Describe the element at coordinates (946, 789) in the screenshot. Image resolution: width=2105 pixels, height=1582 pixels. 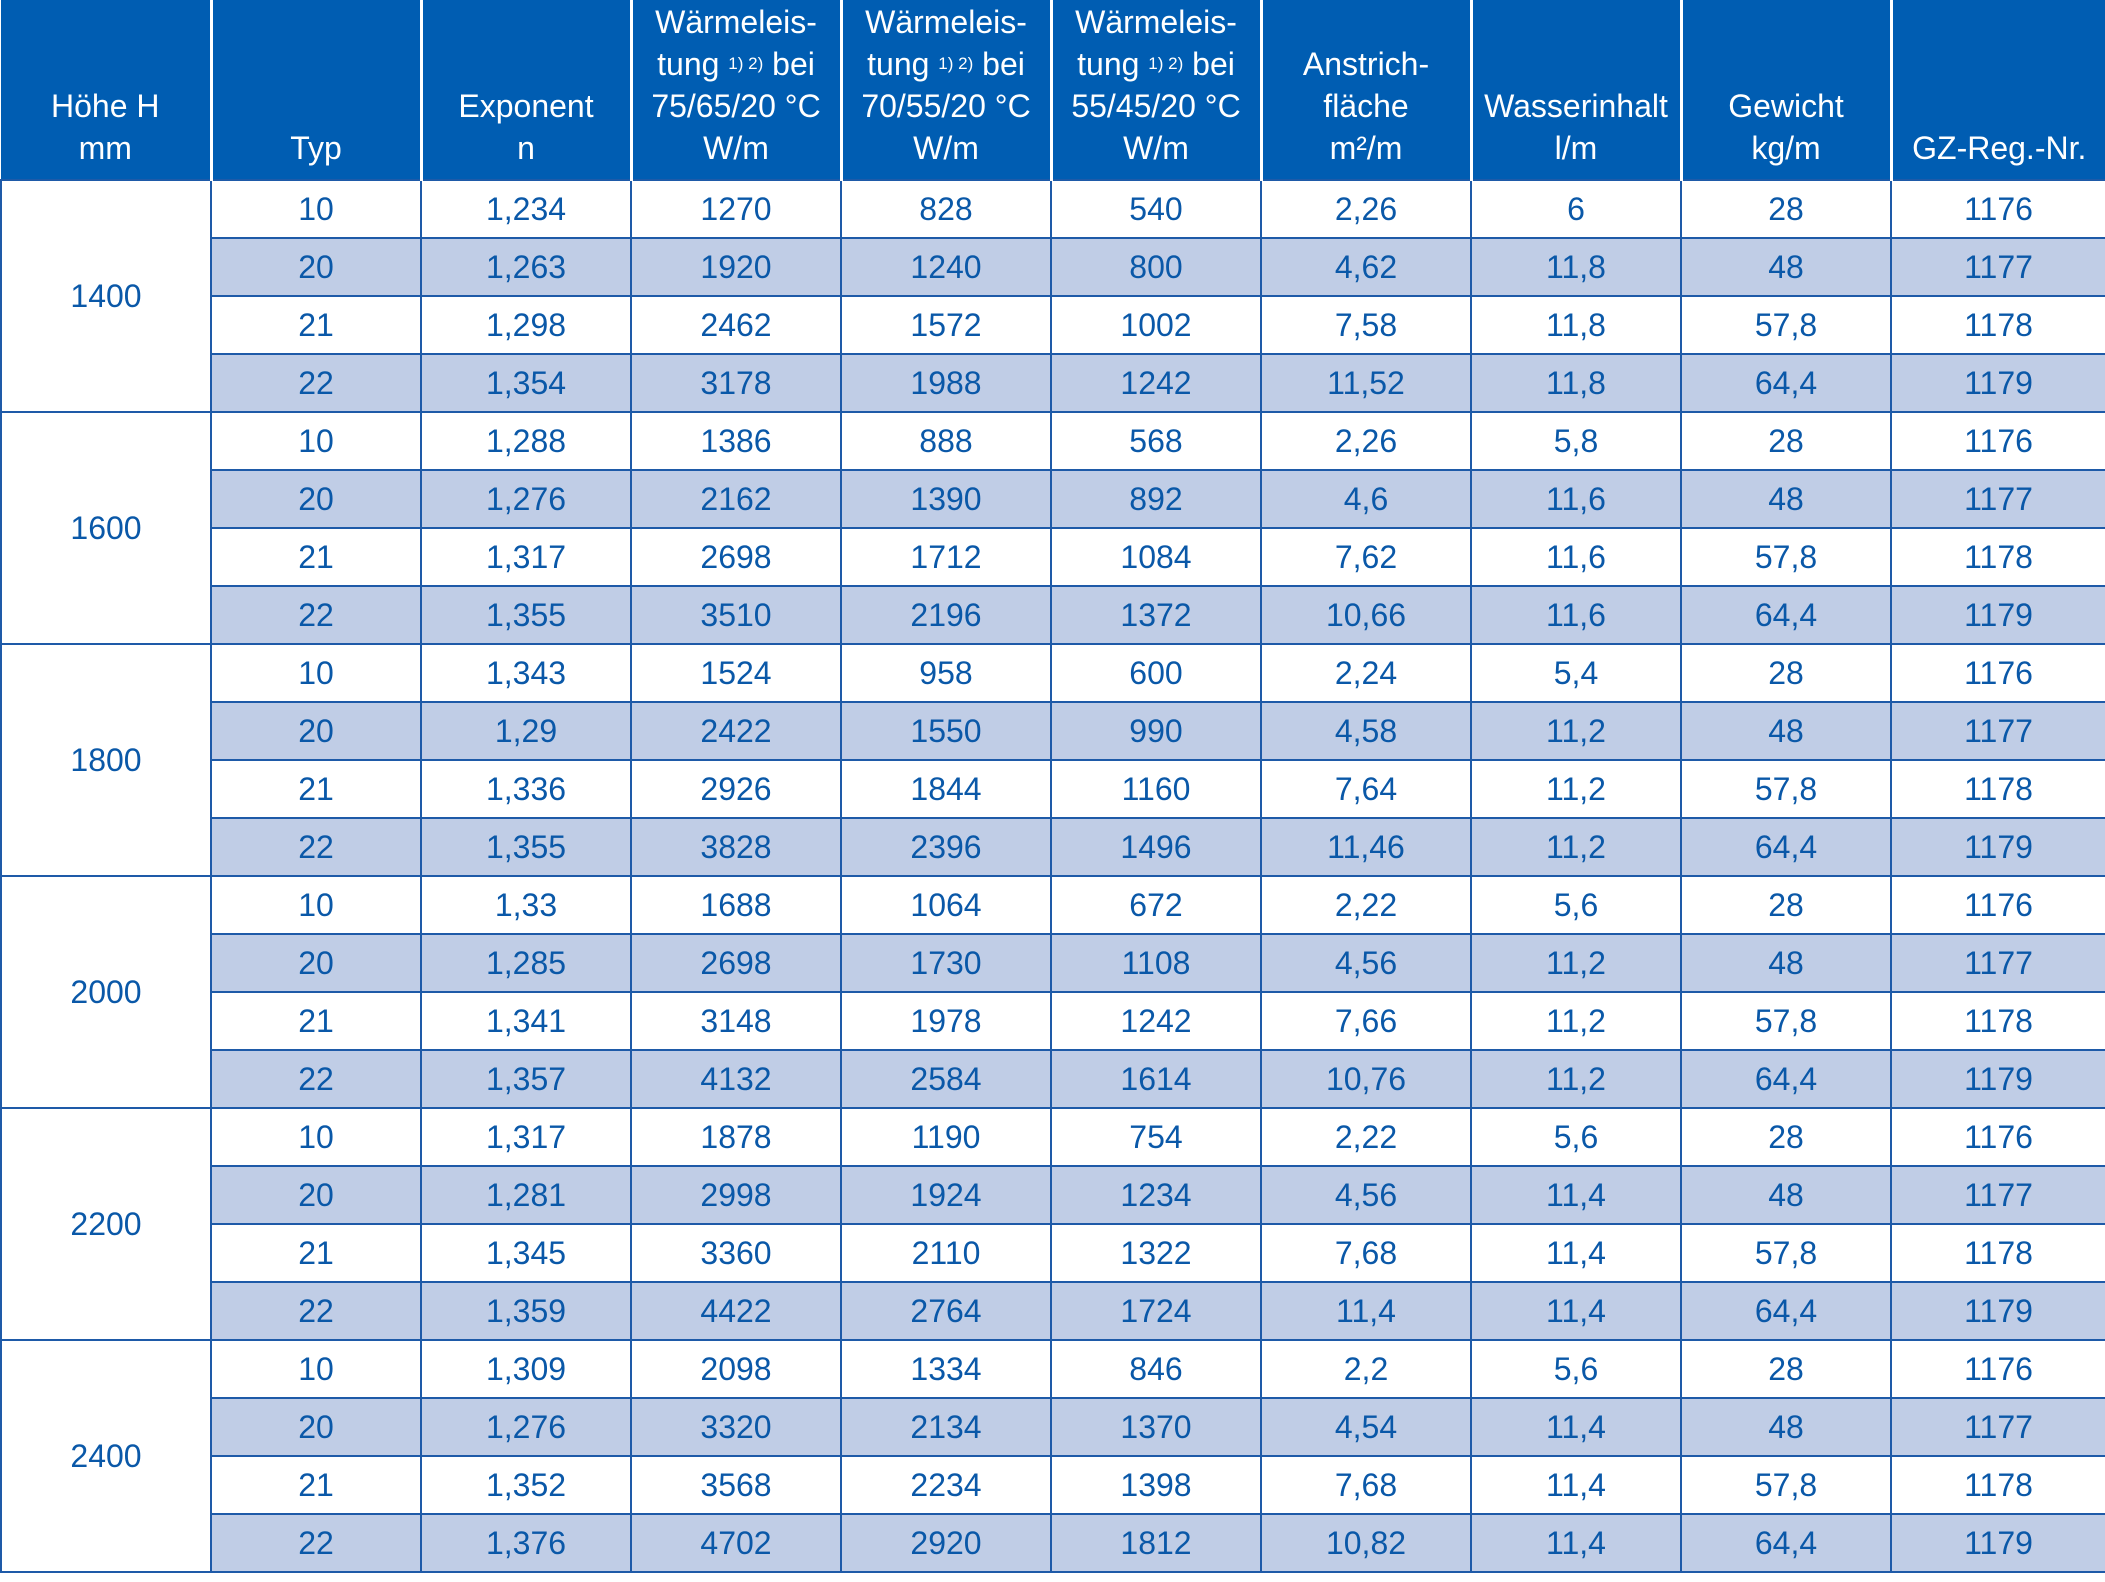
I see `cell-output-70-55-20: 1844` at that location.